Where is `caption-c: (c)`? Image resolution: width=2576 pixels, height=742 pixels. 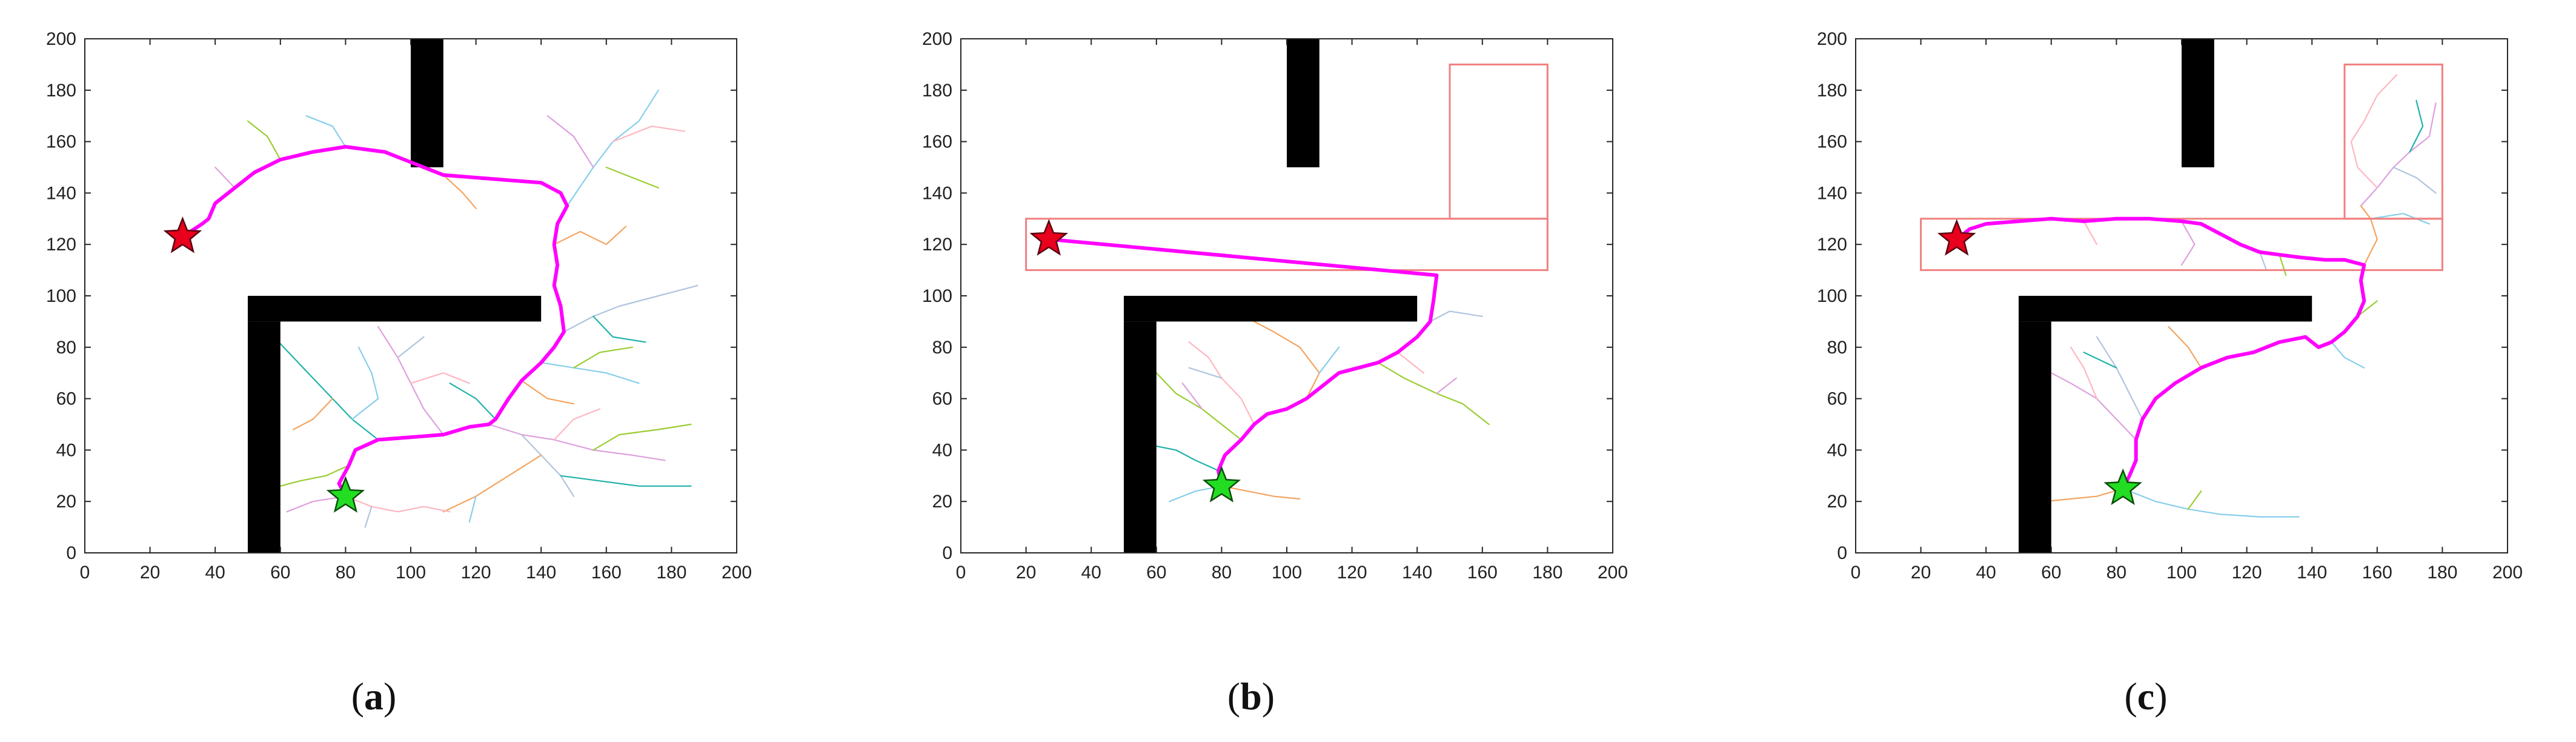 caption-c: (c) is located at coordinates (2145, 696).